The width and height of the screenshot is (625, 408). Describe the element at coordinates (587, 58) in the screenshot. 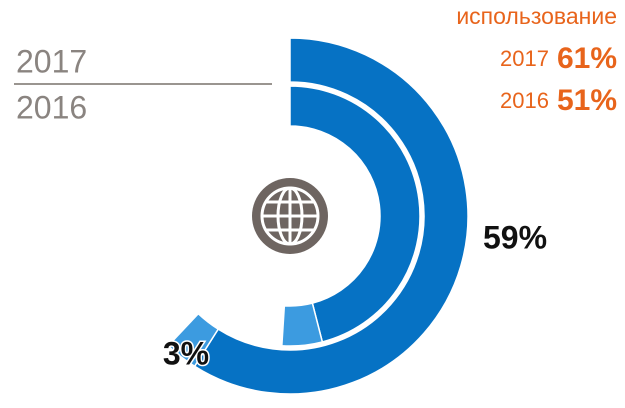

I see `annotation-share: 61%` at that location.